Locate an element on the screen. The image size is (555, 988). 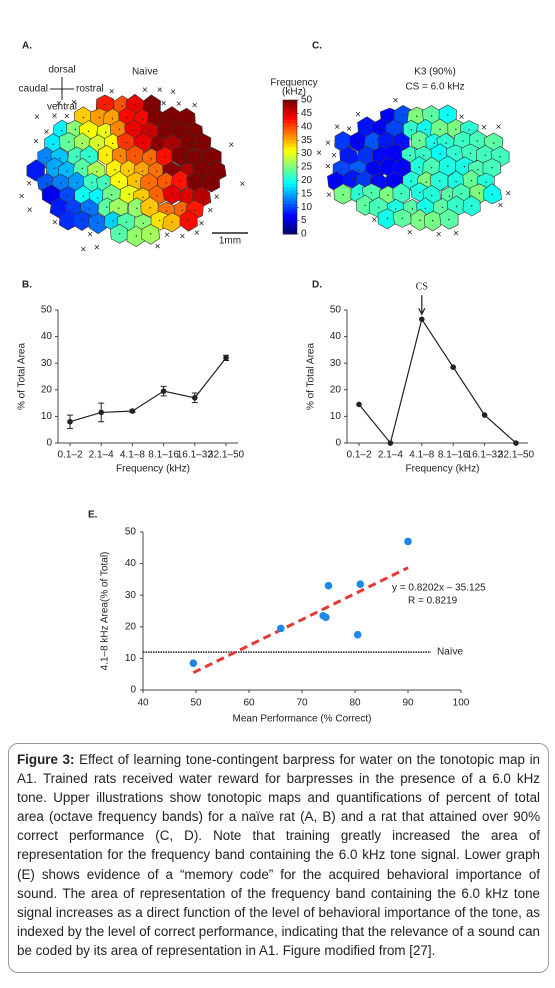
fit-line is located at coordinates (300, 620).